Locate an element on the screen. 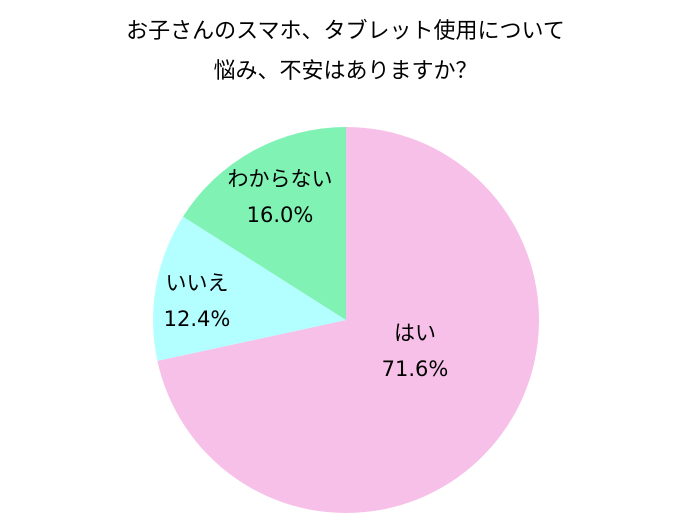 The image size is (691, 521). slice-label-2: いいえ is located at coordinates (197, 283).